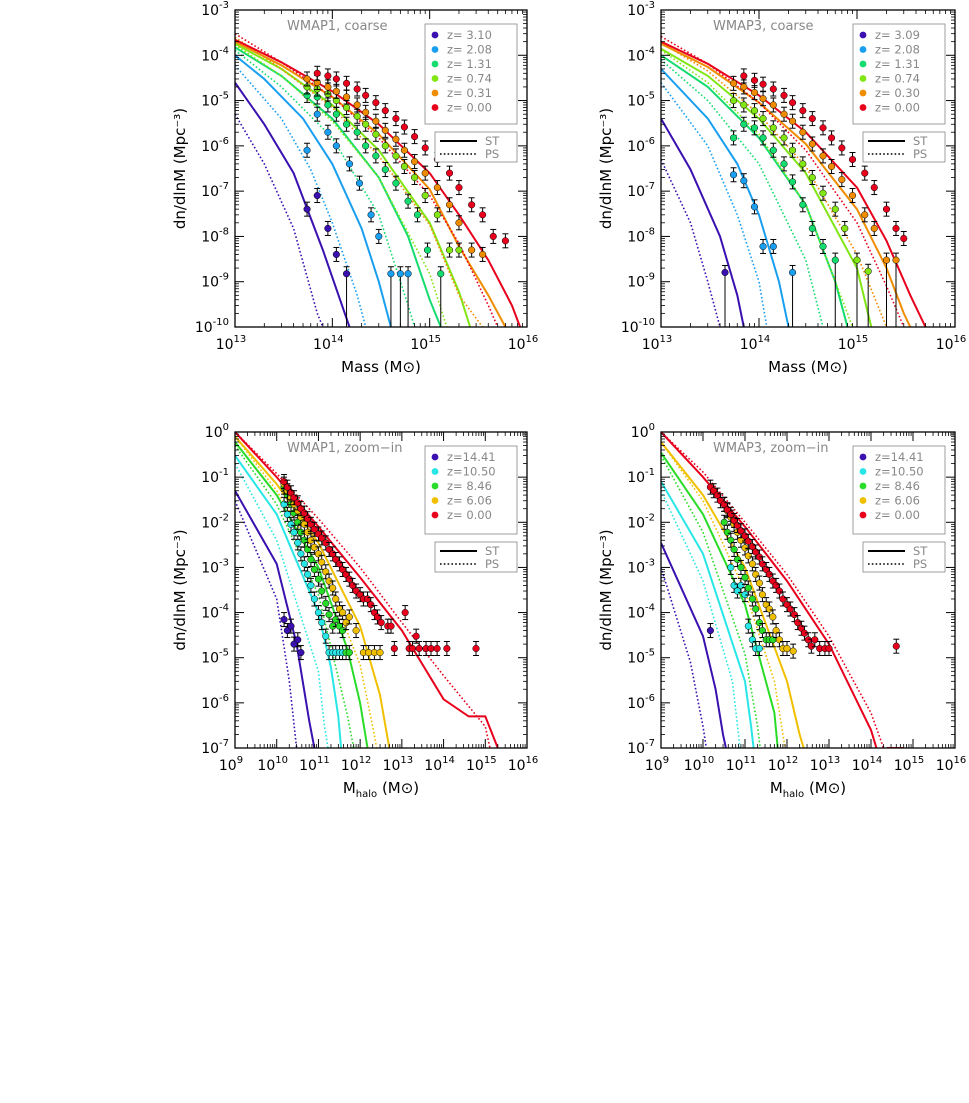  What do you see at coordinates (381, 789) in the screenshot?
I see `x-axis-label: Mhalo (M⊙)` at bounding box center [381, 789].